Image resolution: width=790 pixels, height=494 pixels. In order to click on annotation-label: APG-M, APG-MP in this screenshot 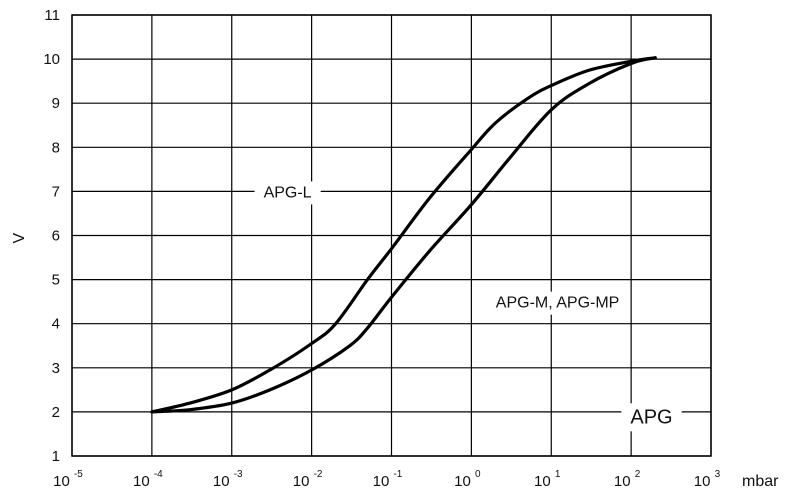, I will do `click(558, 303)`.